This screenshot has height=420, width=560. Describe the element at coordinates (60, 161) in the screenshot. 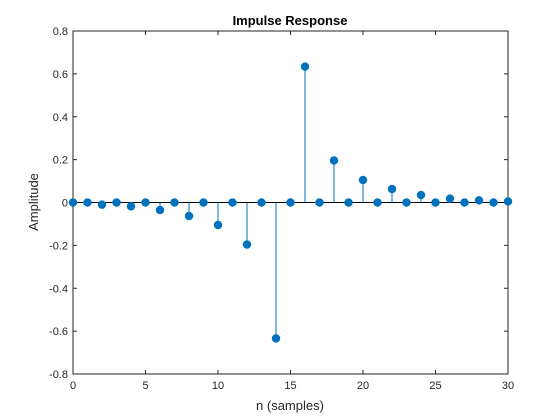

I see `y-tick-label: 0.2` at that location.